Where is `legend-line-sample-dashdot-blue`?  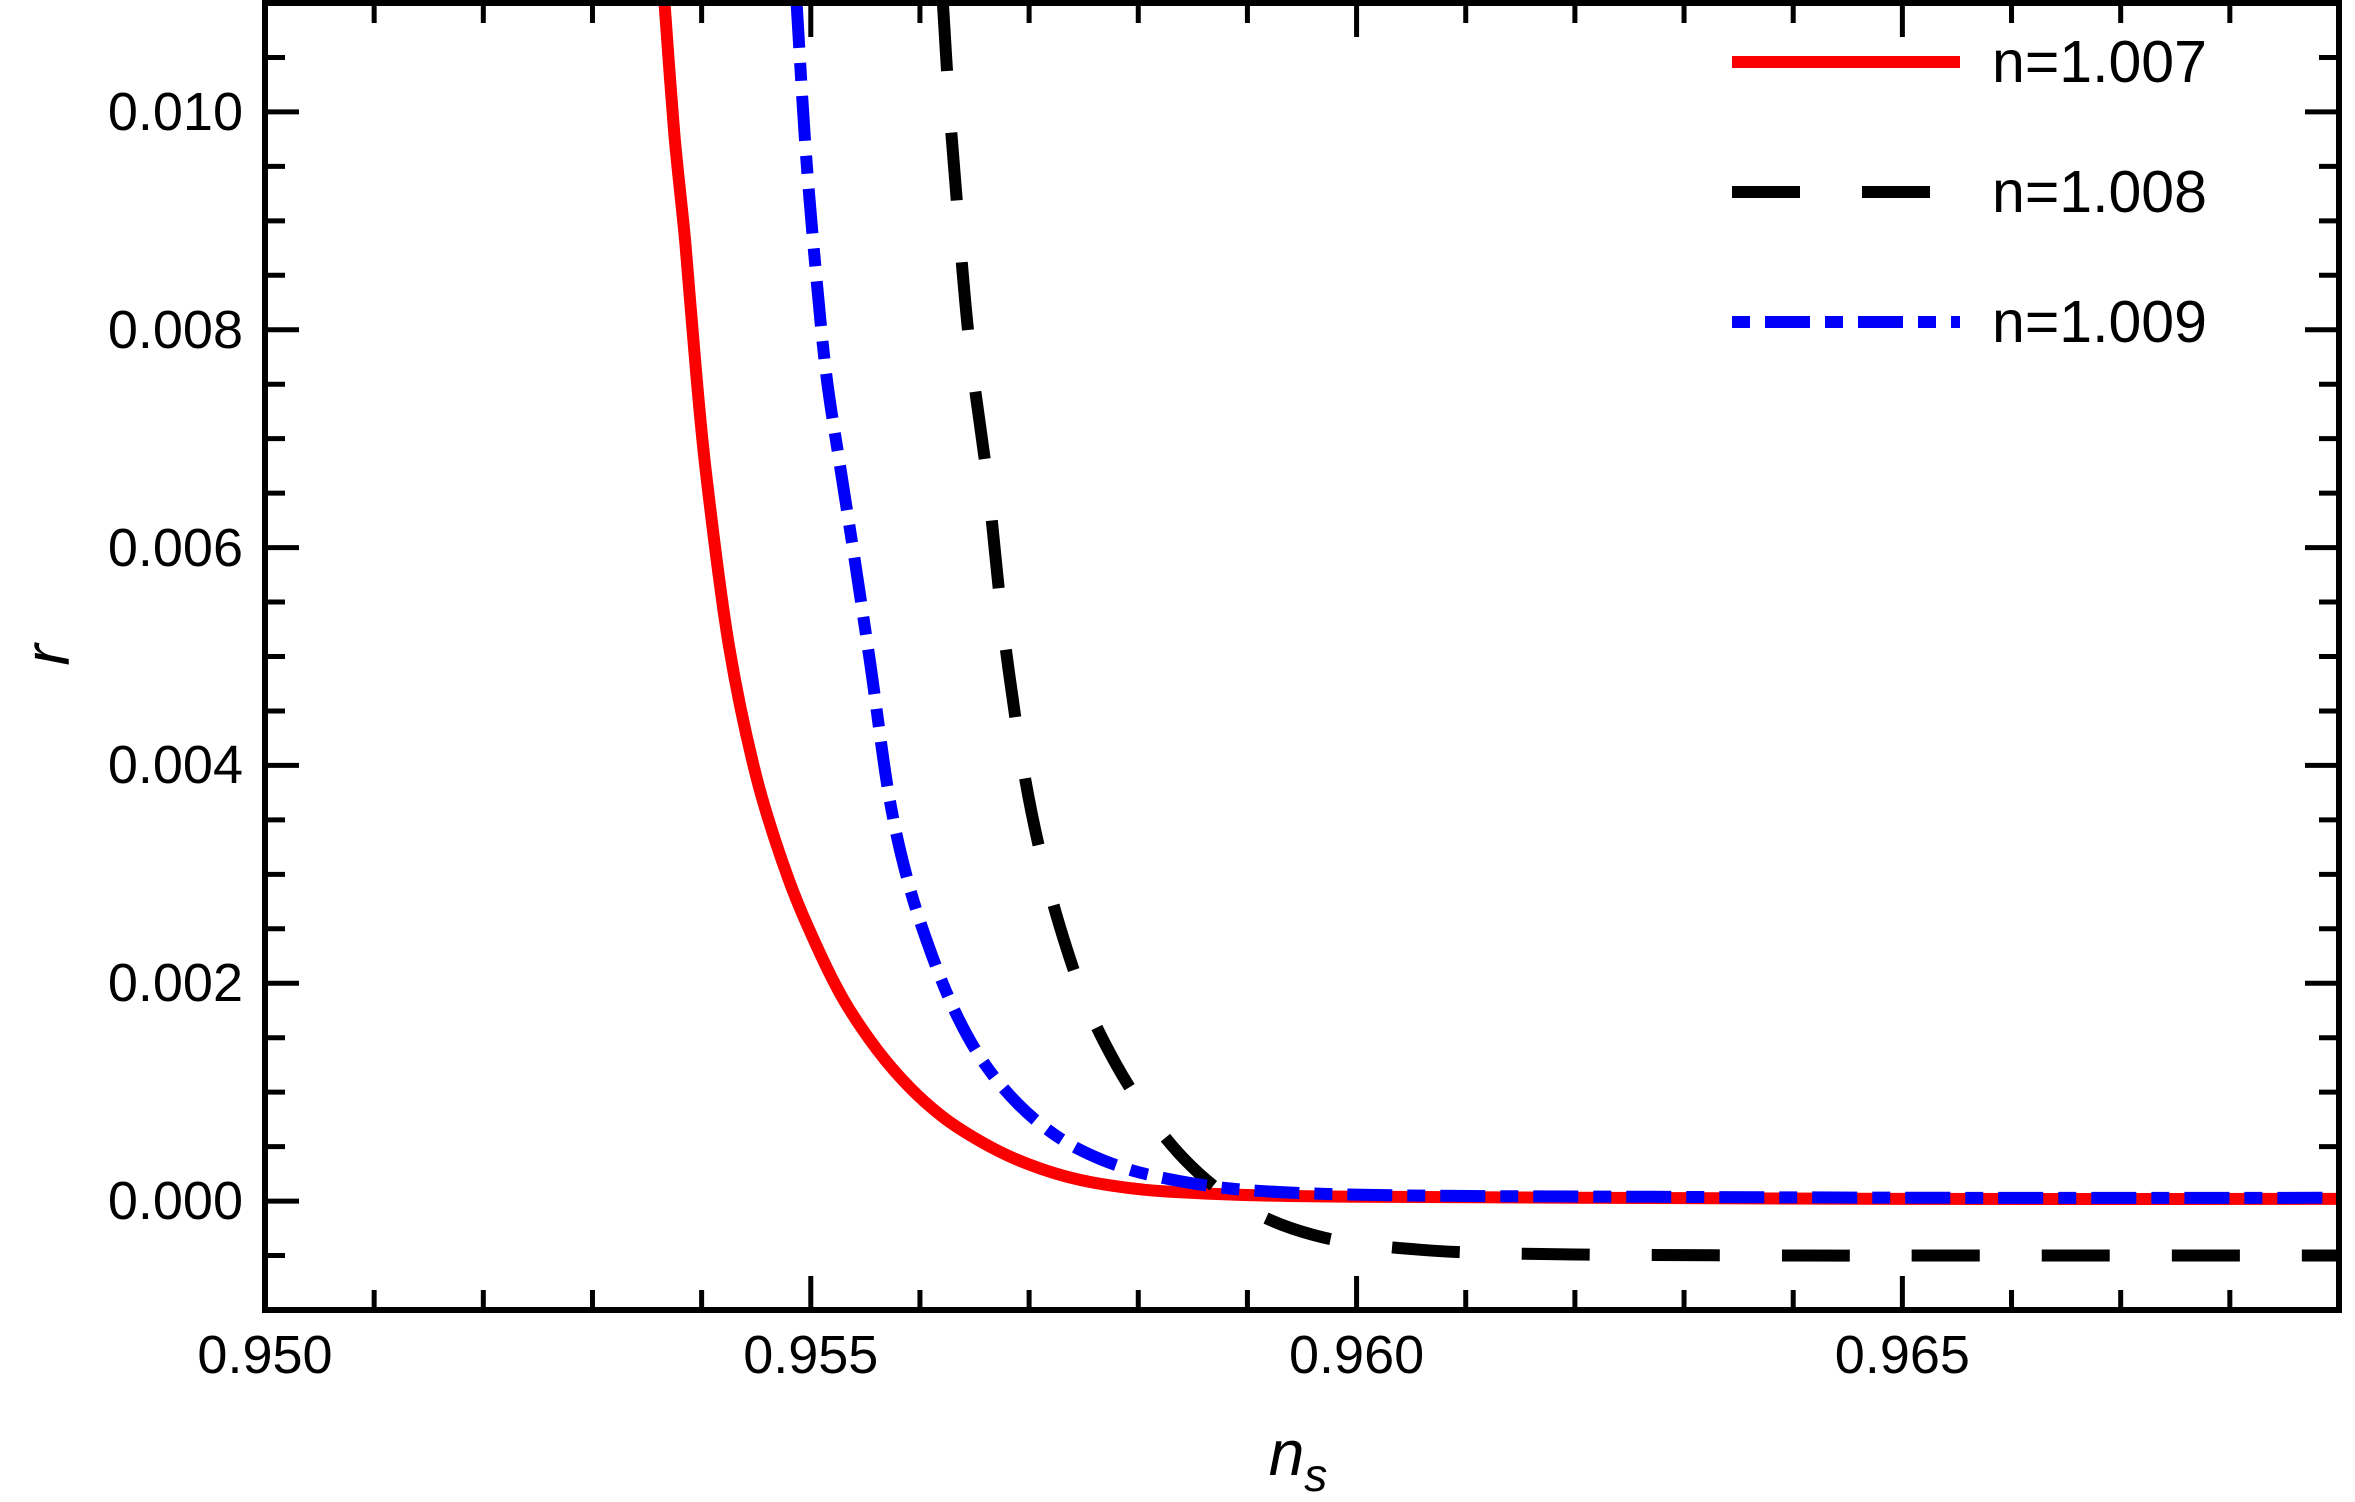 legend-line-sample-dashdot-blue is located at coordinates (1846, 322).